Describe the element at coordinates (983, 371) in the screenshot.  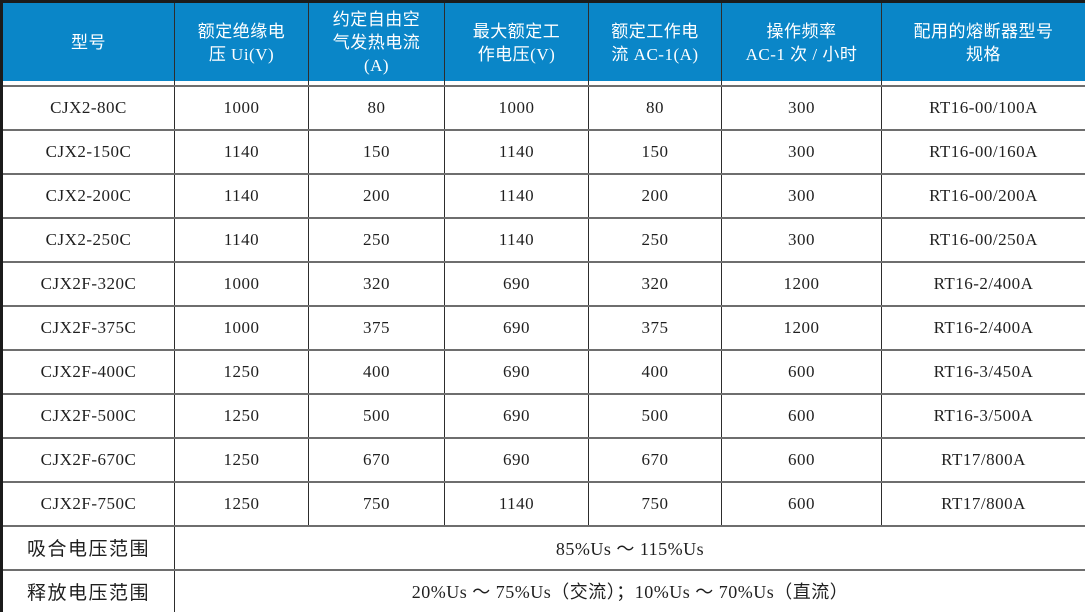
I see `spec-value-cell: RT16-3/450A` at that location.